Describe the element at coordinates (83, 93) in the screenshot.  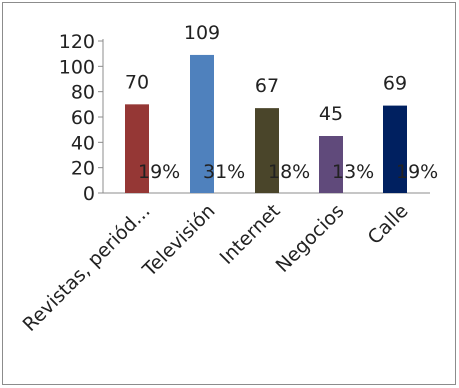
I see `y-tick-label: 80` at that location.